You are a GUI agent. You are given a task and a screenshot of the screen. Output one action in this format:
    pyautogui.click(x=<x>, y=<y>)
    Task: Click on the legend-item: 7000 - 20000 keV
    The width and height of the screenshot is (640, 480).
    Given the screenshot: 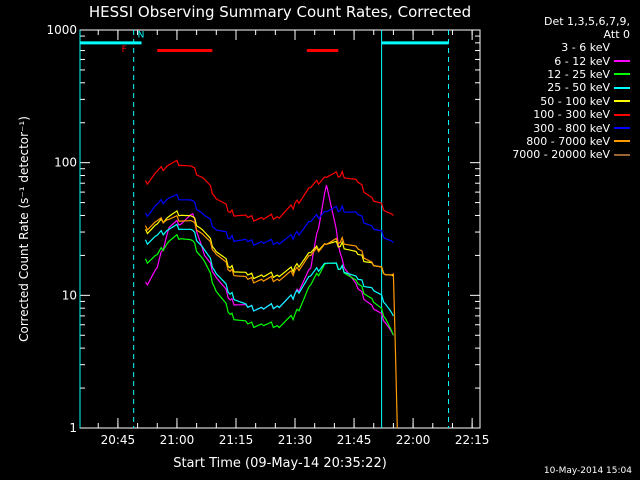 What is the action you would take?
    pyautogui.click(x=555, y=154)
    